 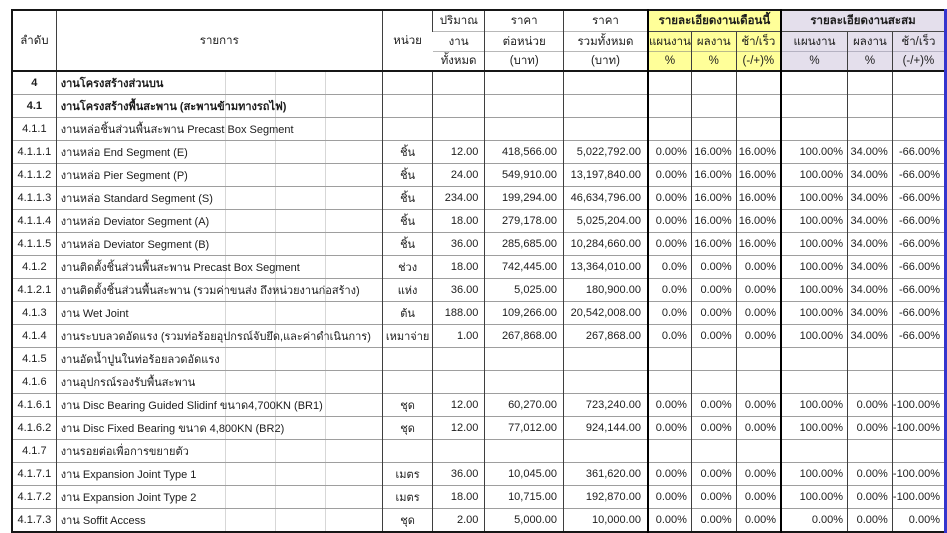 What do you see at coordinates (219, 474) in the screenshot?
I see `cell-description: งาน Expansion Joint Type 1` at bounding box center [219, 474].